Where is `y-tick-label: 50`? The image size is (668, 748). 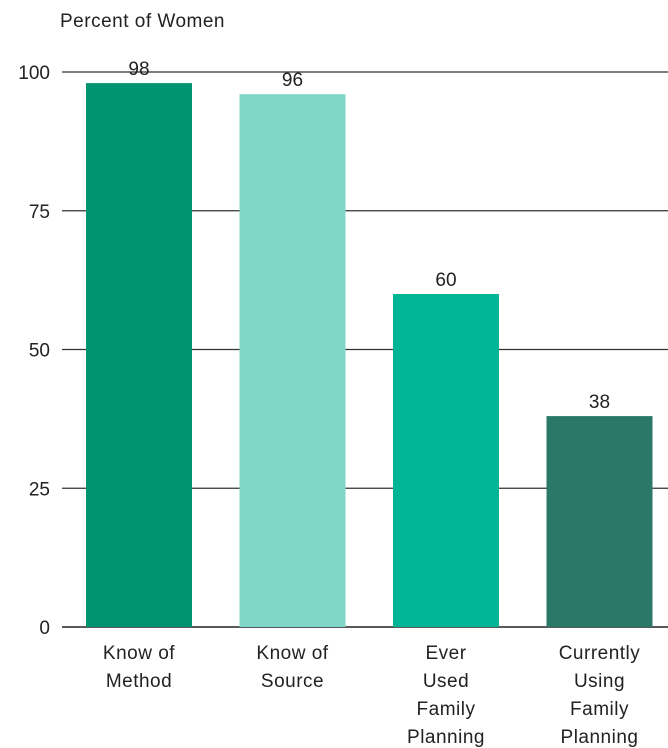
y-tick-label: 50 is located at coordinates (39, 351).